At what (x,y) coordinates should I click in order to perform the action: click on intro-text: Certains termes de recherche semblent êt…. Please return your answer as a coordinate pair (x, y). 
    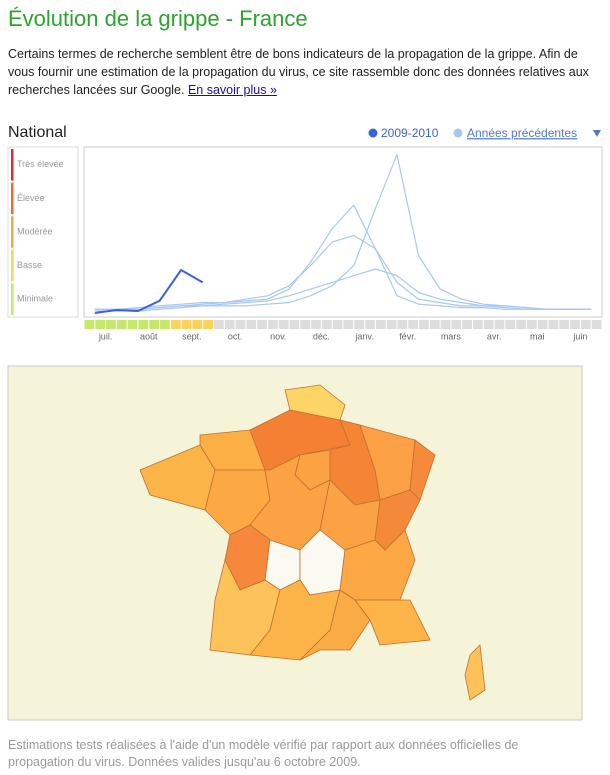
    Looking at the image, I should click on (298, 72).